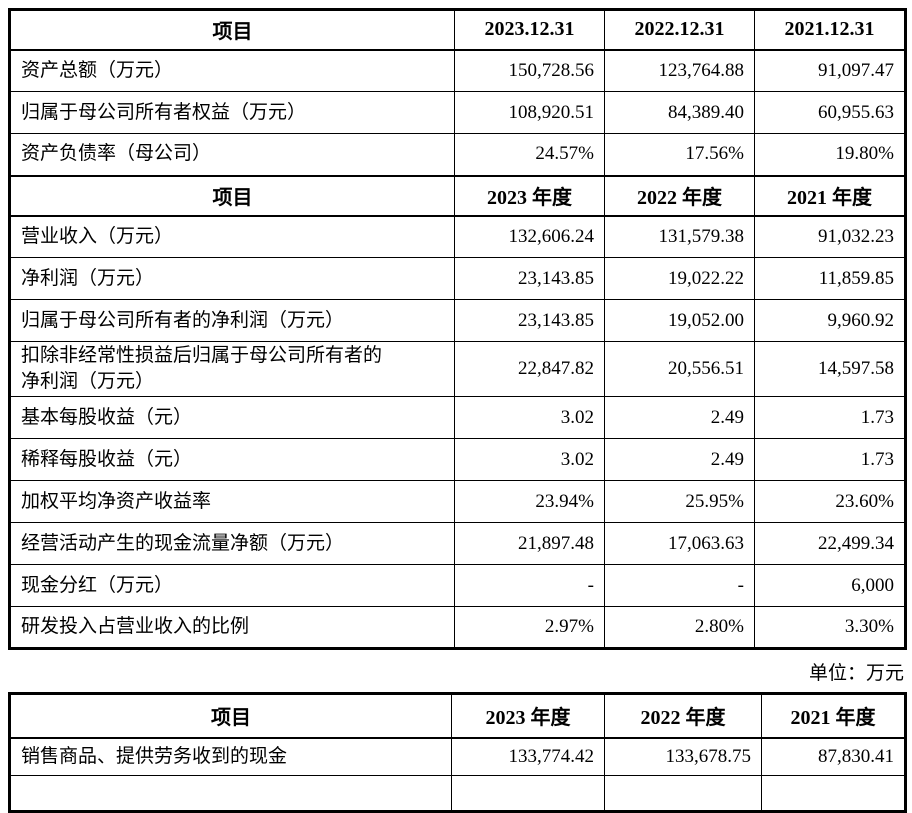 The width and height of the screenshot is (912, 813). Describe the element at coordinates (830, 369) in the screenshot. I see `value-cell: 14,597.58` at that location.